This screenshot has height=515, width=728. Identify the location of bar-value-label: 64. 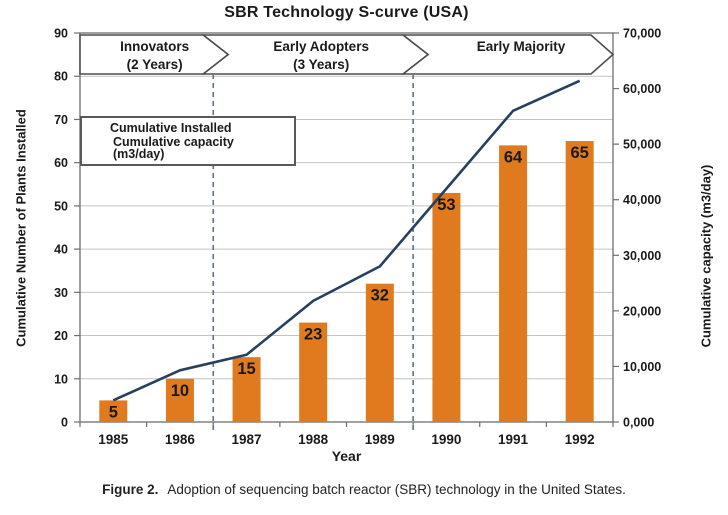
(513, 157).